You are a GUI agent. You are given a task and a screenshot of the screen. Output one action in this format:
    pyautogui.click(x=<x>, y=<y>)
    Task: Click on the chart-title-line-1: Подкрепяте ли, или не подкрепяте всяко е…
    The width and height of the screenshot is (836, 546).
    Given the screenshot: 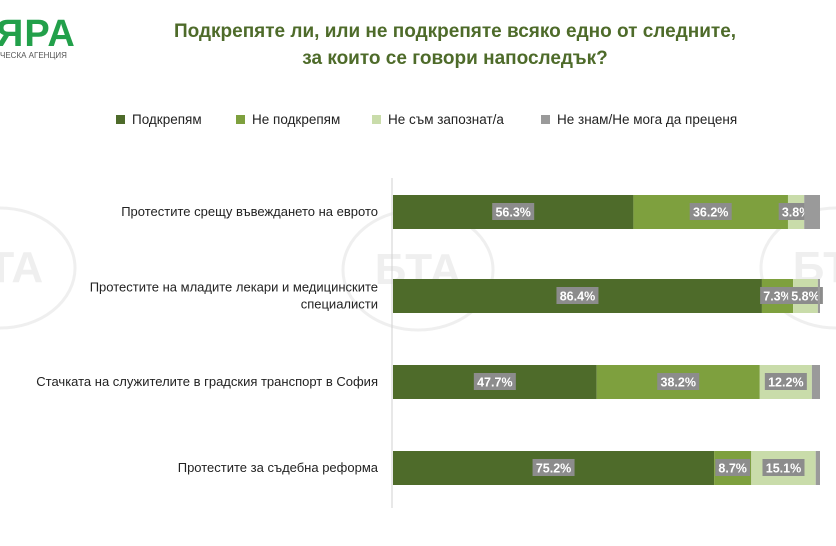 What is the action you would take?
    pyautogui.click(x=455, y=31)
    